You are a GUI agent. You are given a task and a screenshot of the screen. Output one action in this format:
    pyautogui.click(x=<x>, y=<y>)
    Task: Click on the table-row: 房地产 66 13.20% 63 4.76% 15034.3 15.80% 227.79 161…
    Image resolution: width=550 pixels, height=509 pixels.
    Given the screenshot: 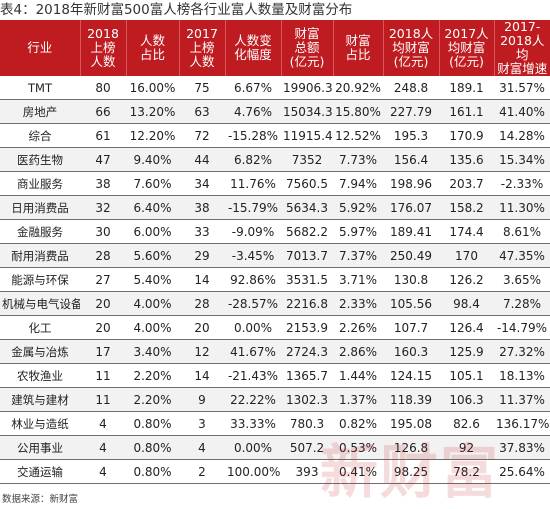 What is the action you would take?
    pyautogui.click(x=275, y=111)
    